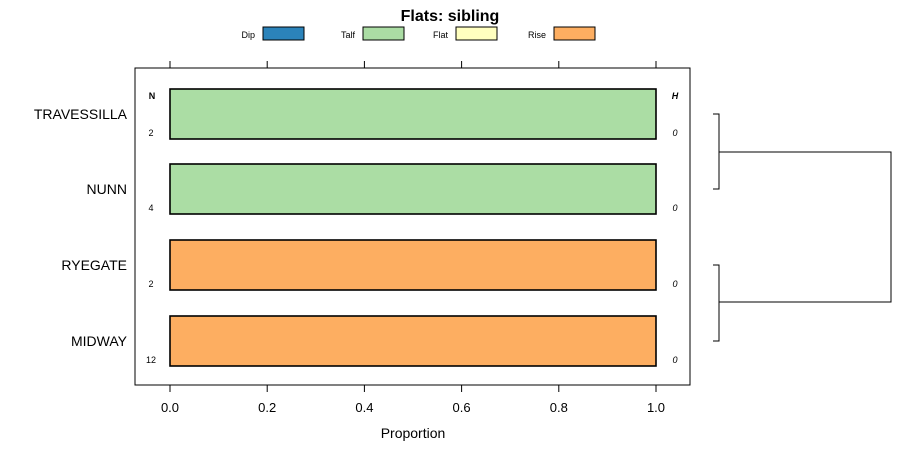  What do you see at coordinates (413, 433) in the screenshot?
I see `x-axis-label: Proportion` at bounding box center [413, 433].